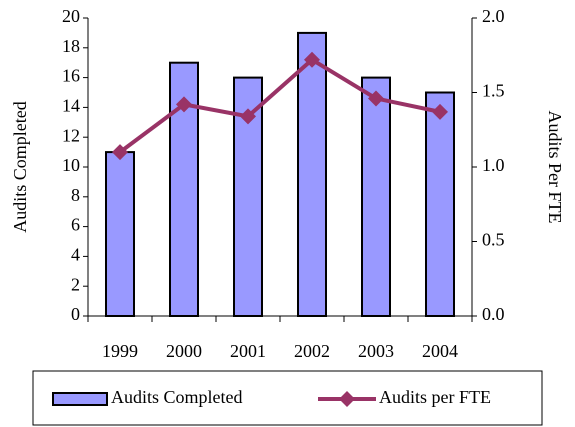 This screenshot has width=575, height=427. Describe the element at coordinates (287, 398) in the screenshot. I see `legend-box` at that location.